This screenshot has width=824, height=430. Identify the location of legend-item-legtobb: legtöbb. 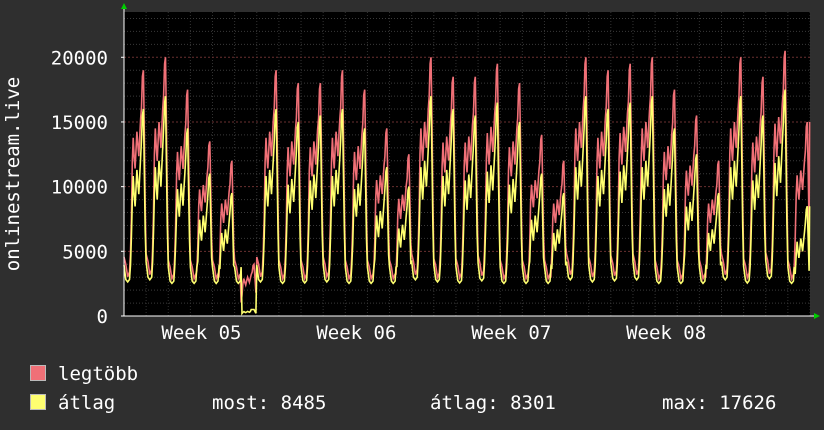
(84, 374).